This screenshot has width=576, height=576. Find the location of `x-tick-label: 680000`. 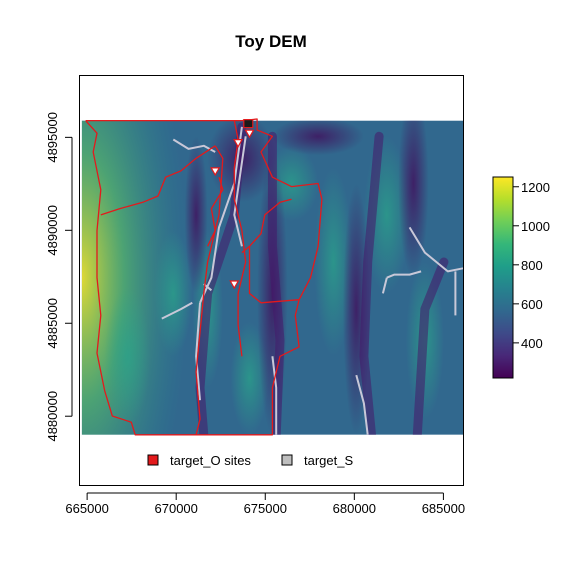

x-tick-label: 680000 is located at coordinates (354, 508).